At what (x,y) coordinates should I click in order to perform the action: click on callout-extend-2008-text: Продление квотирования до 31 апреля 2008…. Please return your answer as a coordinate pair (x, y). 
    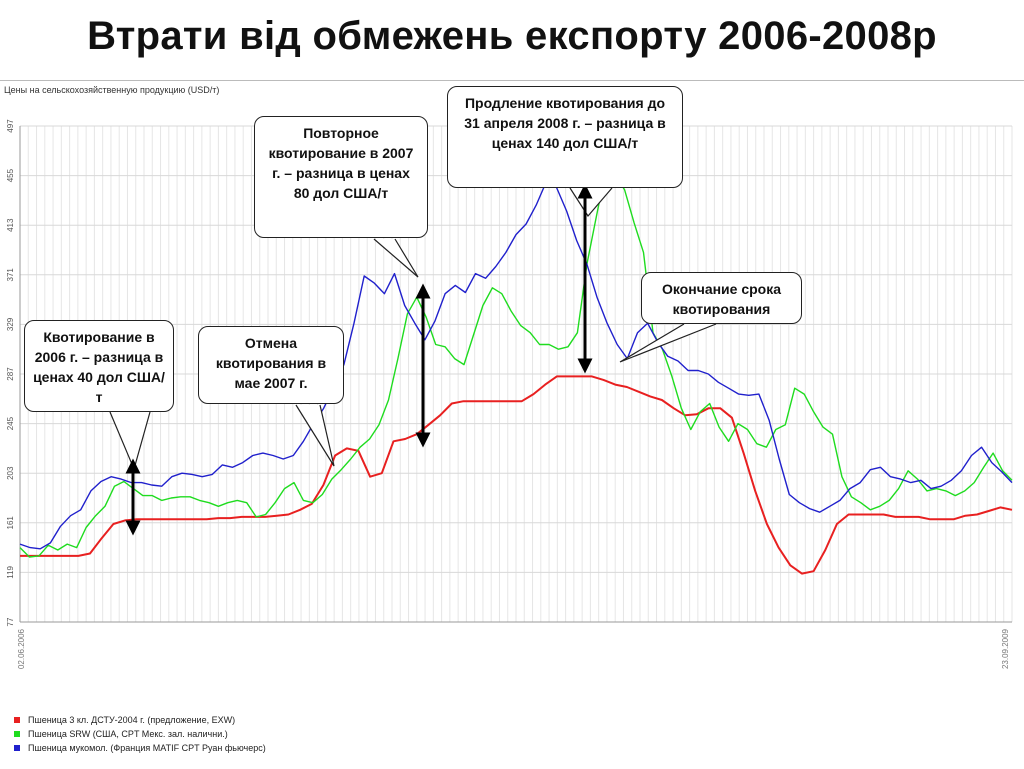
    Looking at the image, I should click on (565, 123).